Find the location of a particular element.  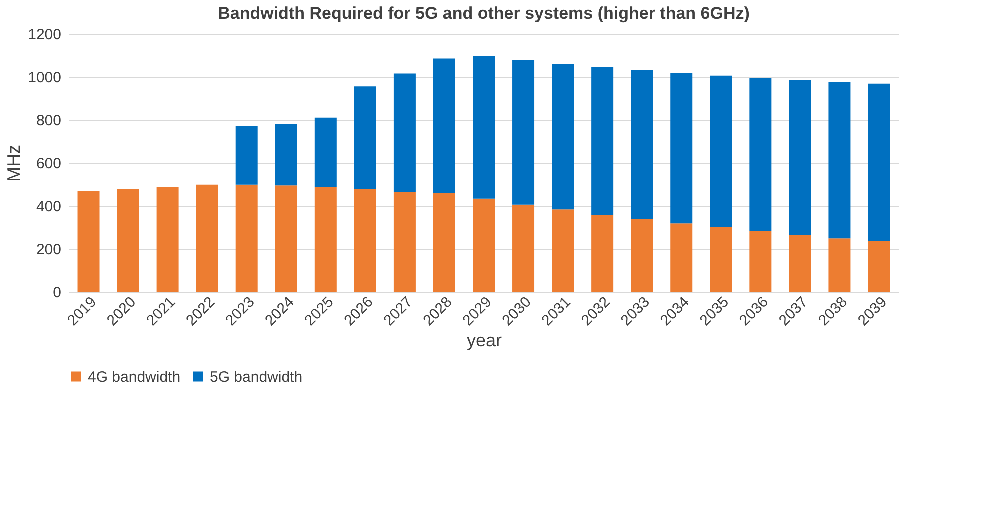

y-tick-label: 800 is located at coordinates (49, 121).